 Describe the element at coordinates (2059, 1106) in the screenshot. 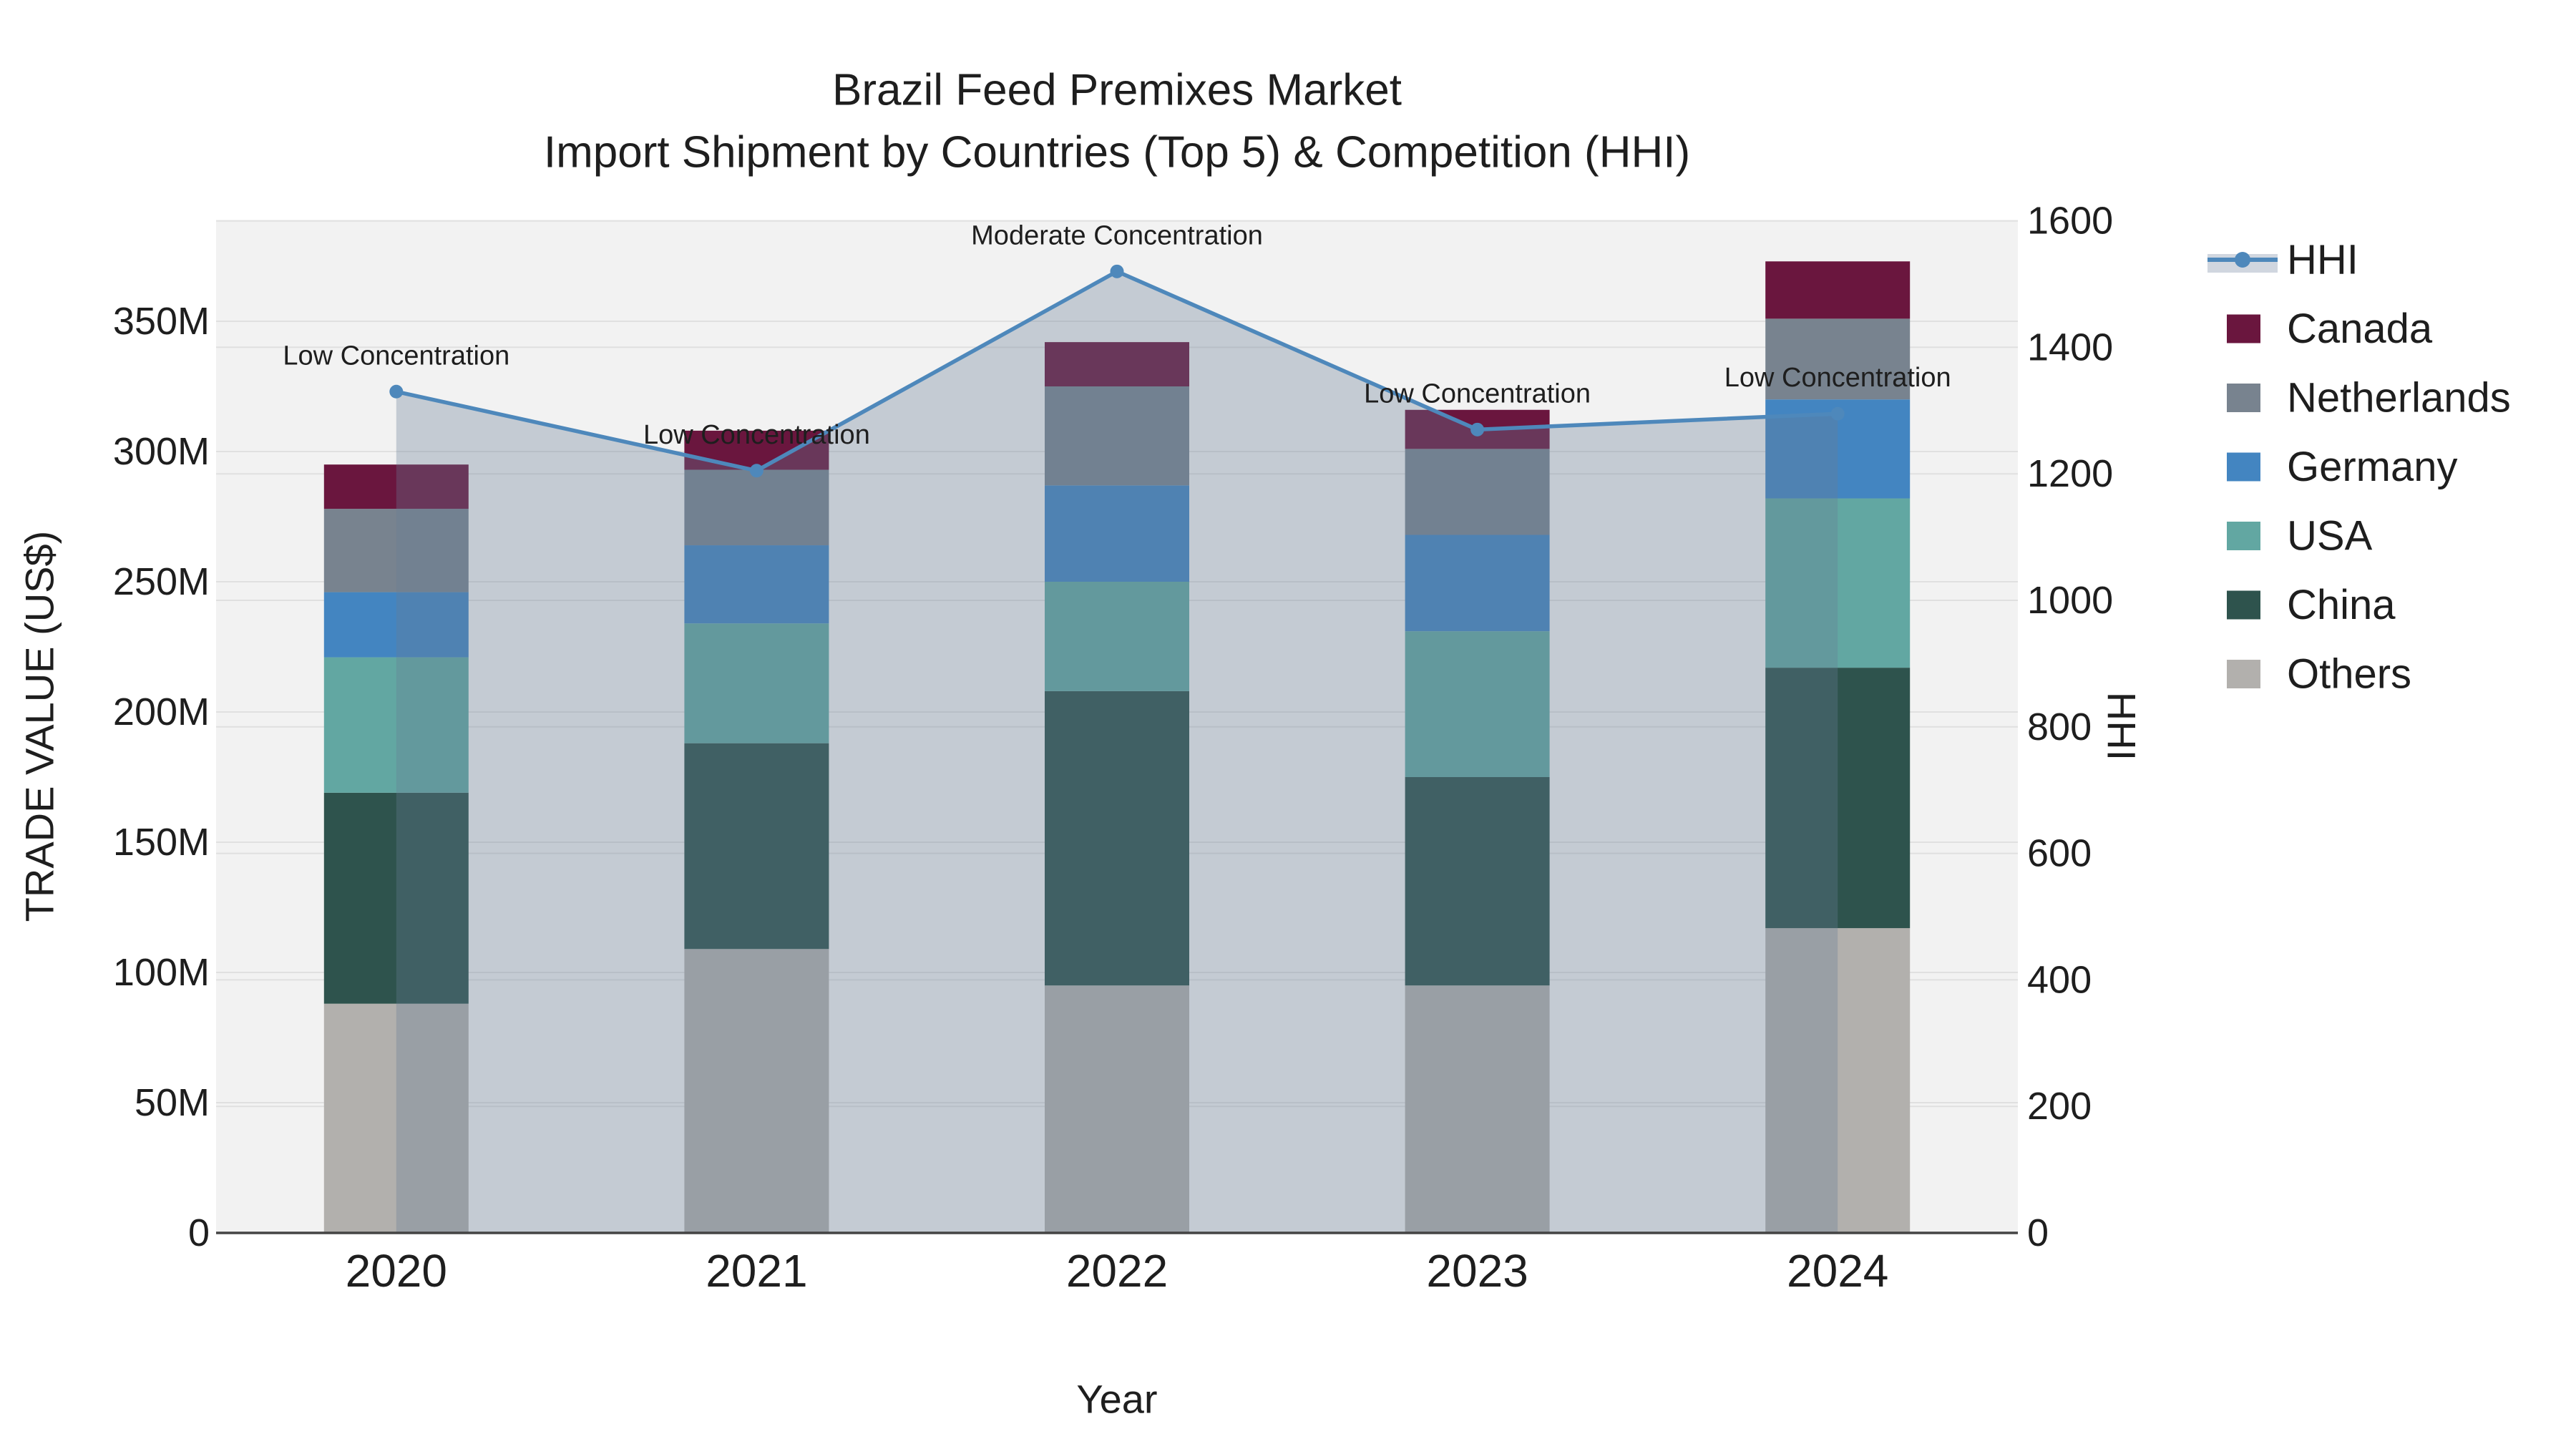

I see `y-right-tick-label: 200` at that location.